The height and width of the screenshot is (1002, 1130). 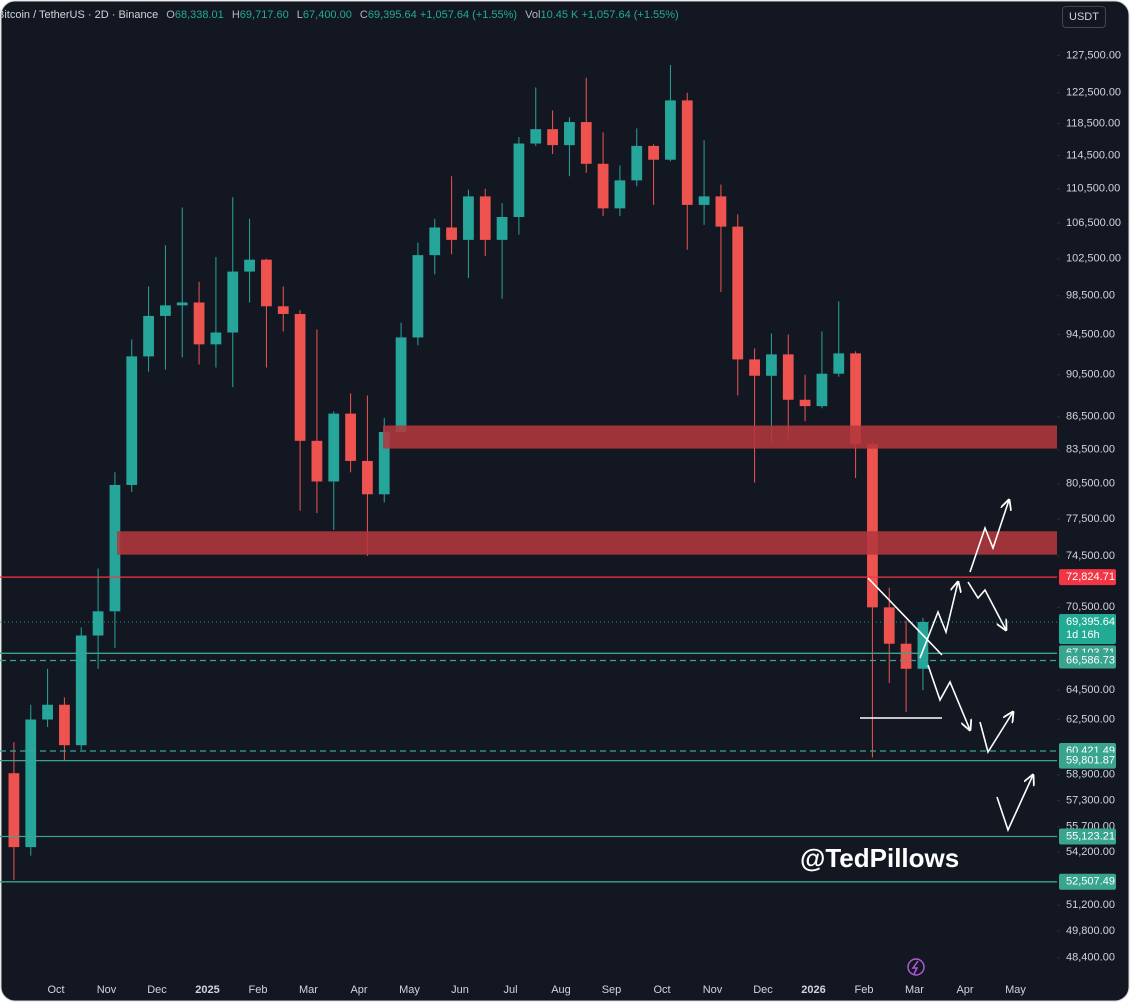 What do you see at coordinates (1090, 622) in the screenshot?
I see `last-price-label: 69,395.64` at bounding box center [1090, 622].